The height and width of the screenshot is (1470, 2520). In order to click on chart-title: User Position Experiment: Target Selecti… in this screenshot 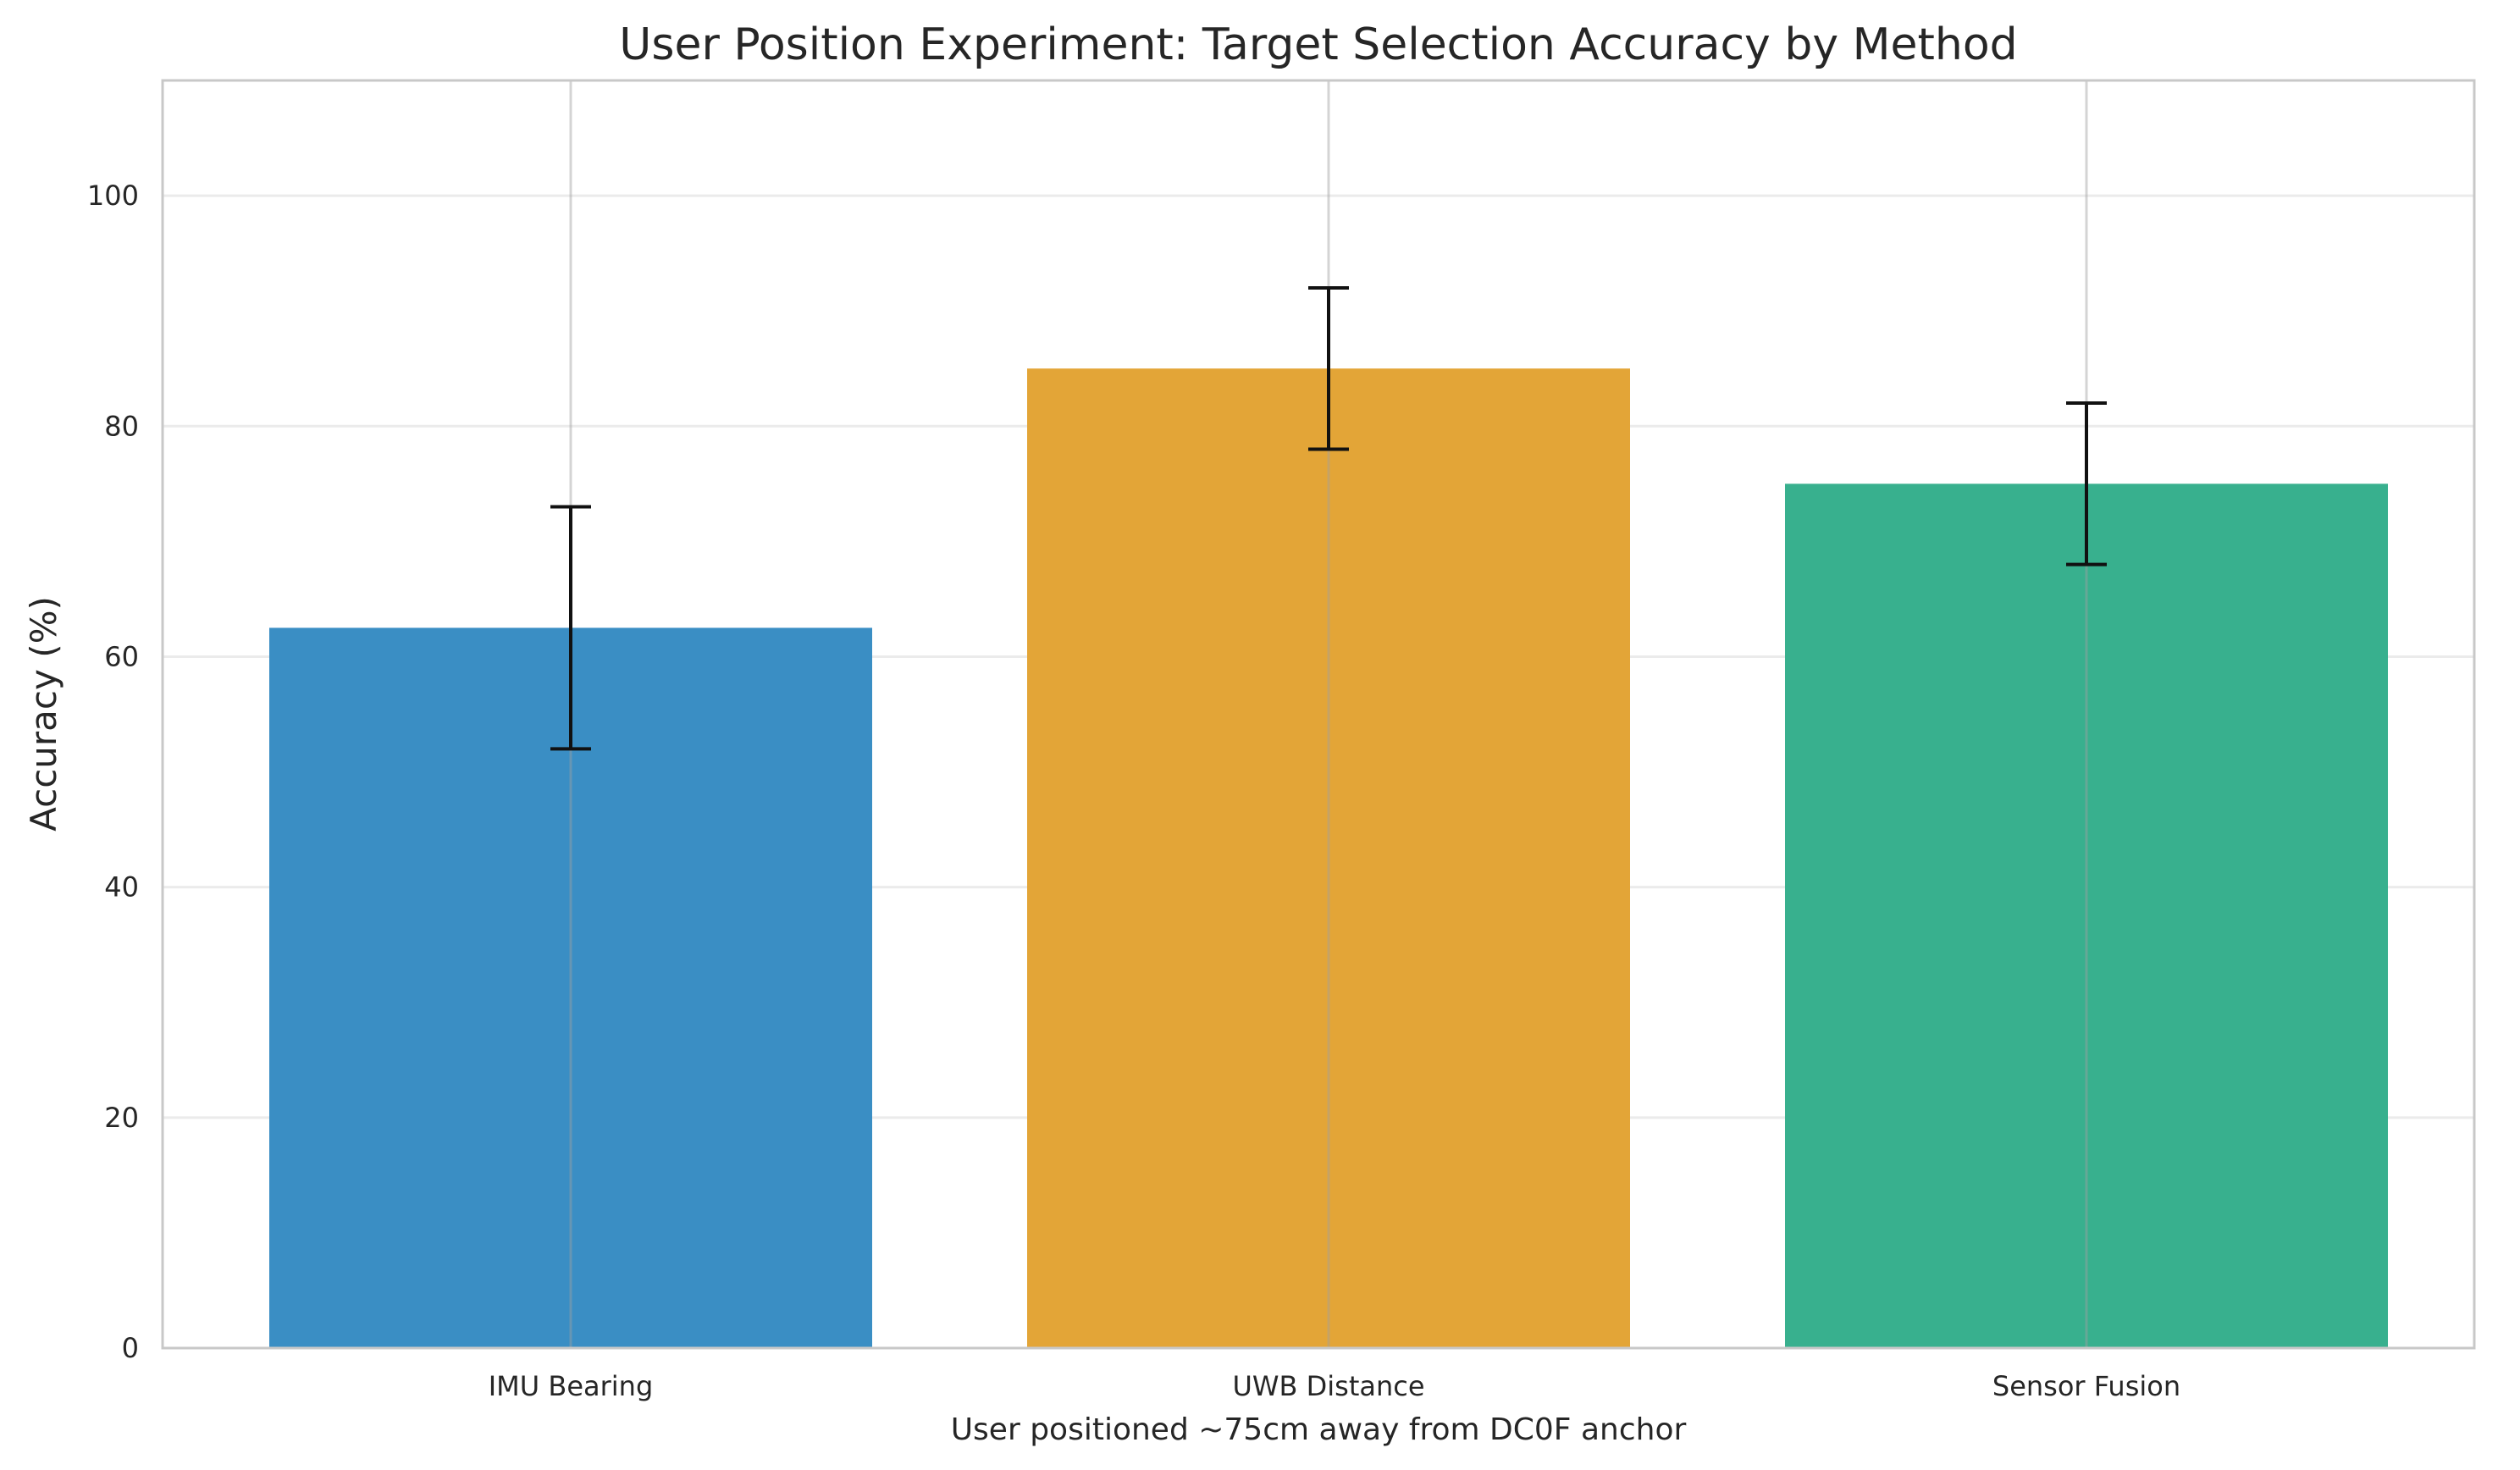, I will do `click(1318, 44)`.